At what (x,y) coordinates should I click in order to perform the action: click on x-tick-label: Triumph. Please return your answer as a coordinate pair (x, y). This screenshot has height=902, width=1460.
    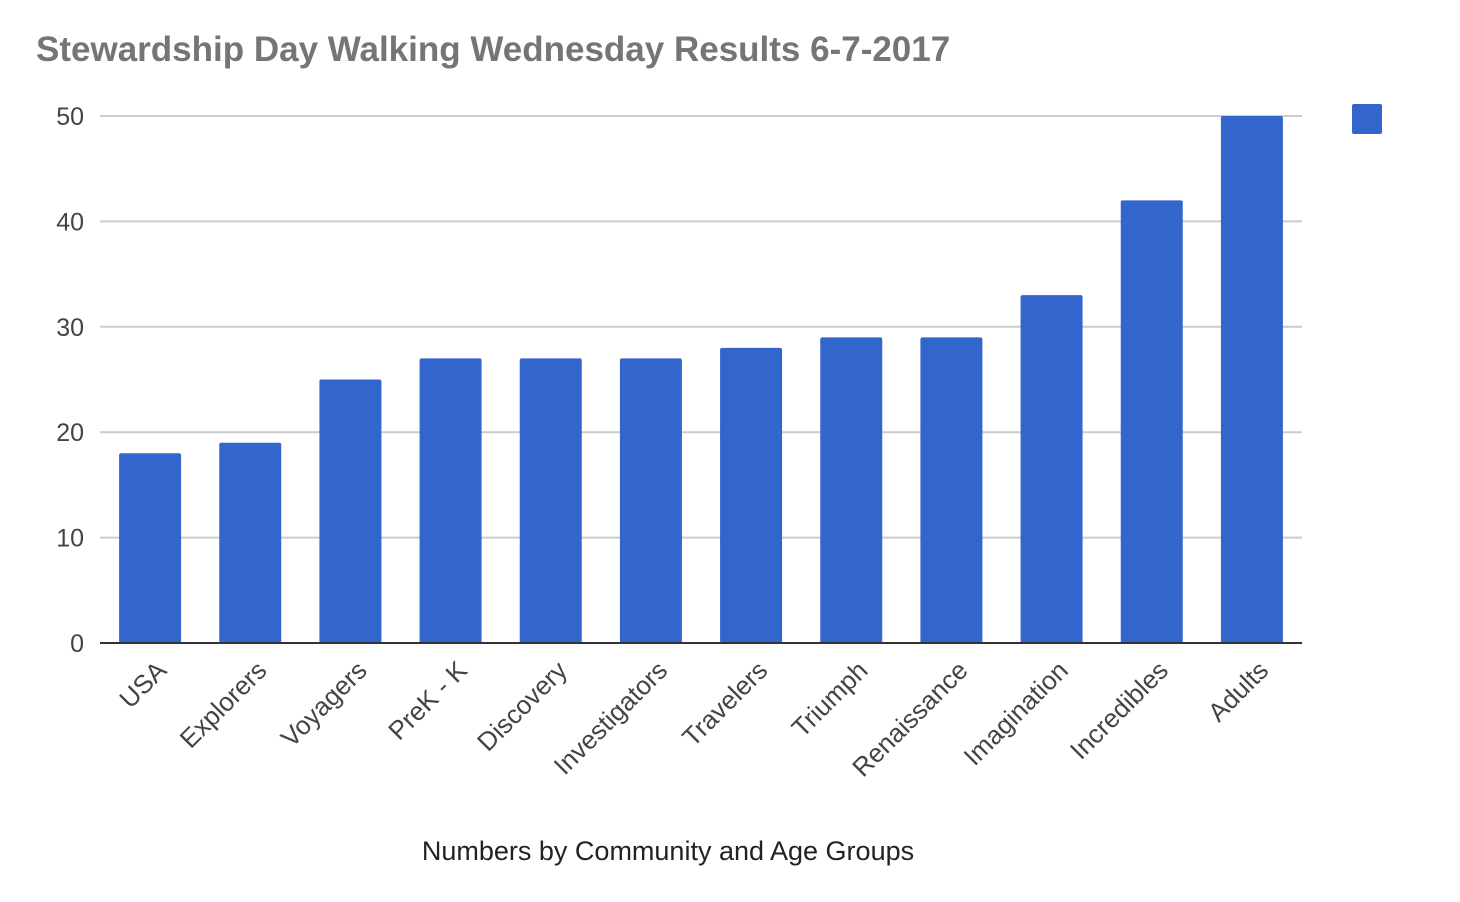
    Looking at the image, I should click on (830, 699).